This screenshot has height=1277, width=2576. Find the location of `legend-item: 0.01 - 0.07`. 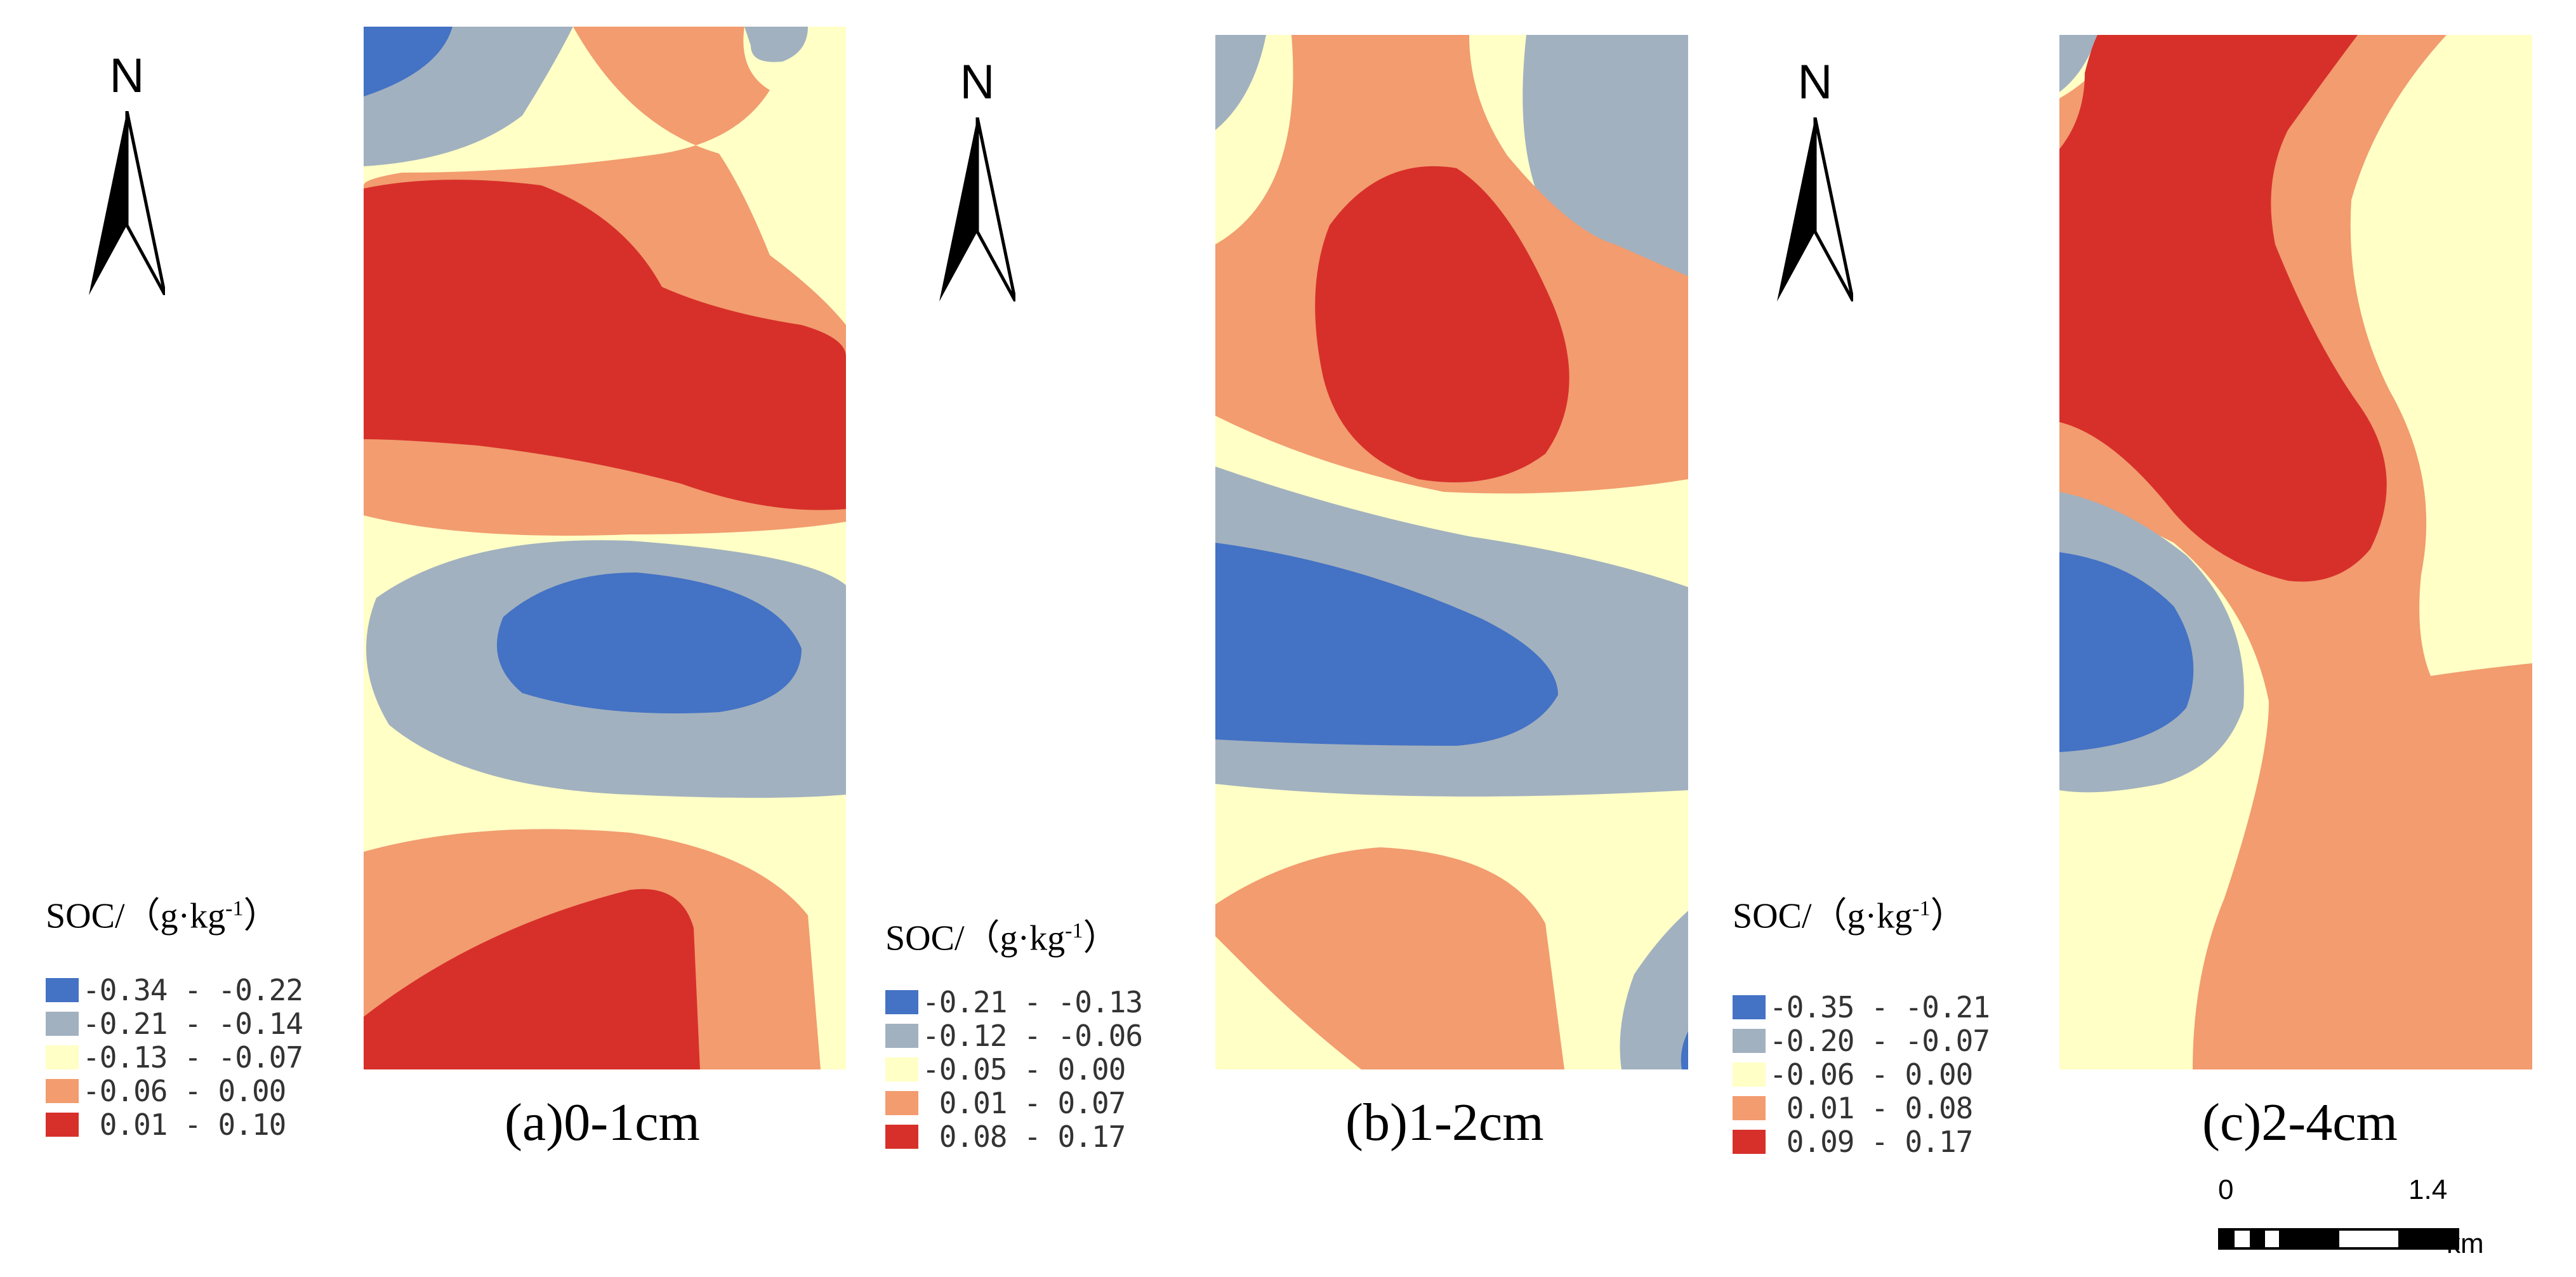

legend-item: 0.01 - 0.07 is located at coordinates (1014, 1103).